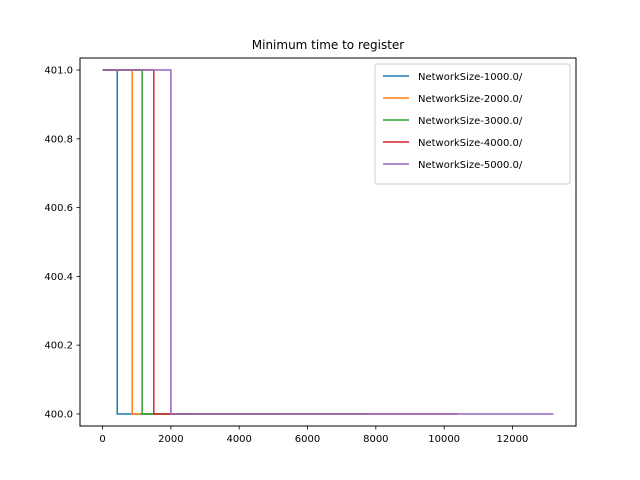 The image size is (640, 480). I want to click on x-axis: 0 2000 4000 6000 8000 10000 12000, so click(313, 435).